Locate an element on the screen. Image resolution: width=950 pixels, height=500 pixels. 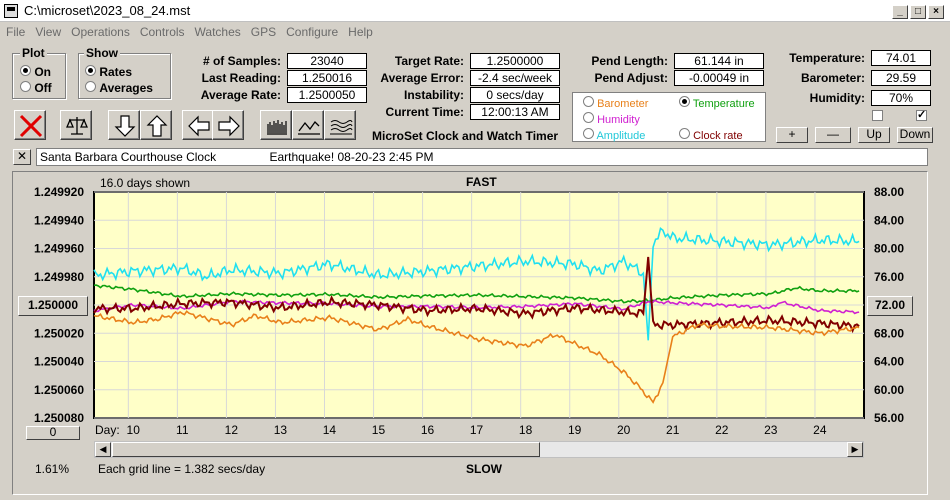
wave-view-button is located at coordinates (340, 125).